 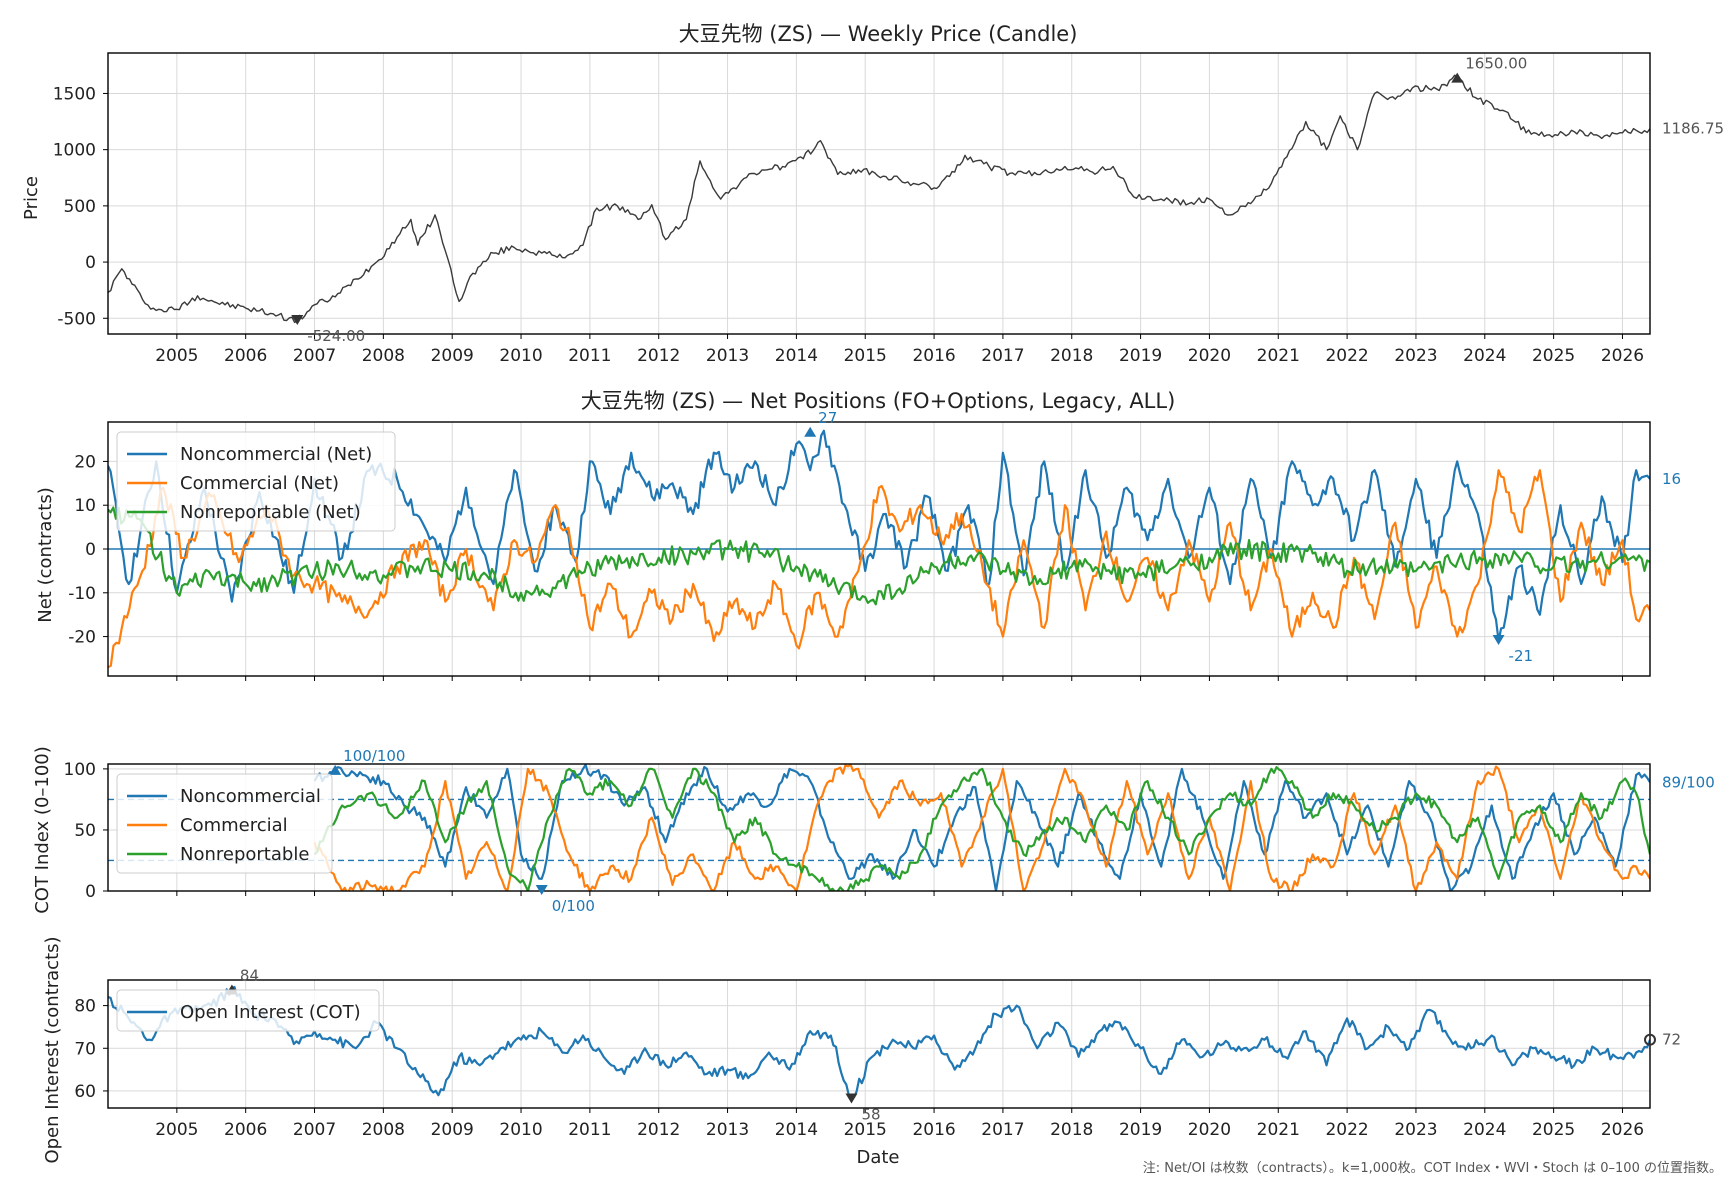 I want to click on legend-label: Noncommercial (Net), so click(x=276, y=454).